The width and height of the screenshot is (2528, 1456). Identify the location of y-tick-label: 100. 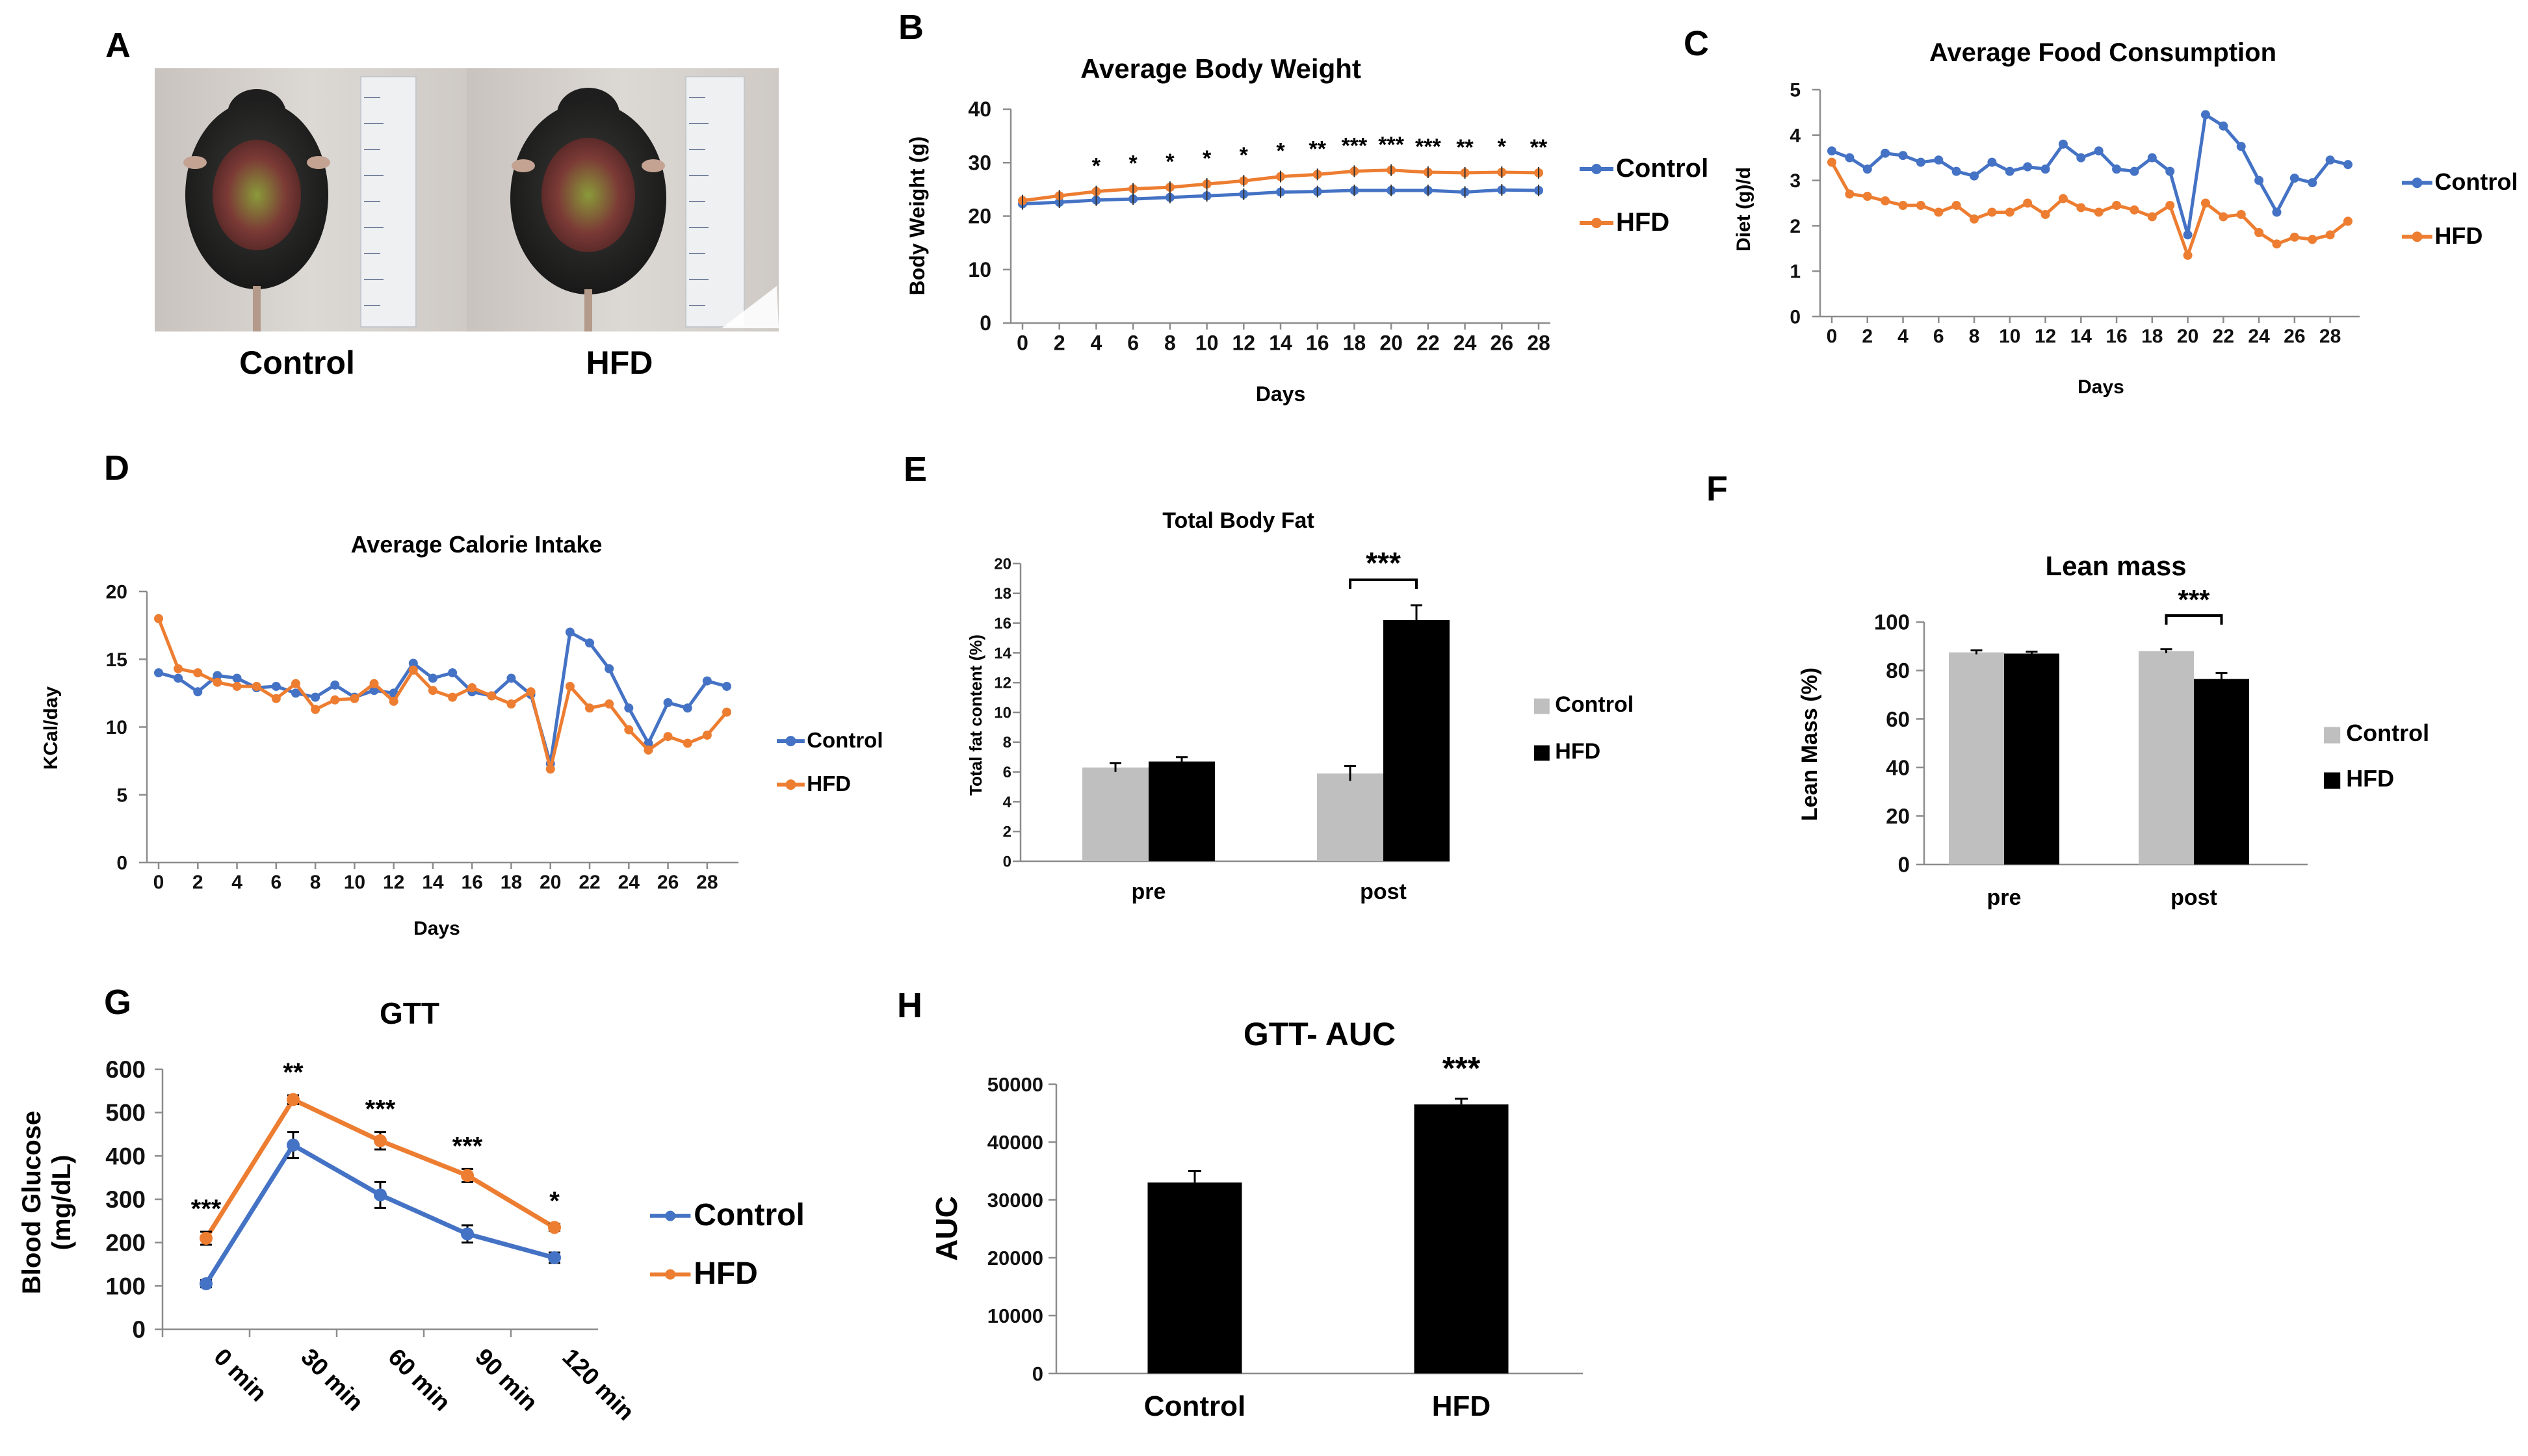
(1892, 622).